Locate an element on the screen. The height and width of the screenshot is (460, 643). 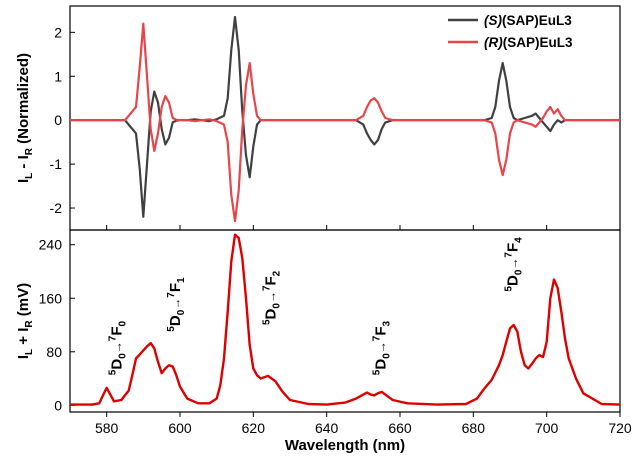
top-y-tick-label: -2 is located at coordinates (56, 208).